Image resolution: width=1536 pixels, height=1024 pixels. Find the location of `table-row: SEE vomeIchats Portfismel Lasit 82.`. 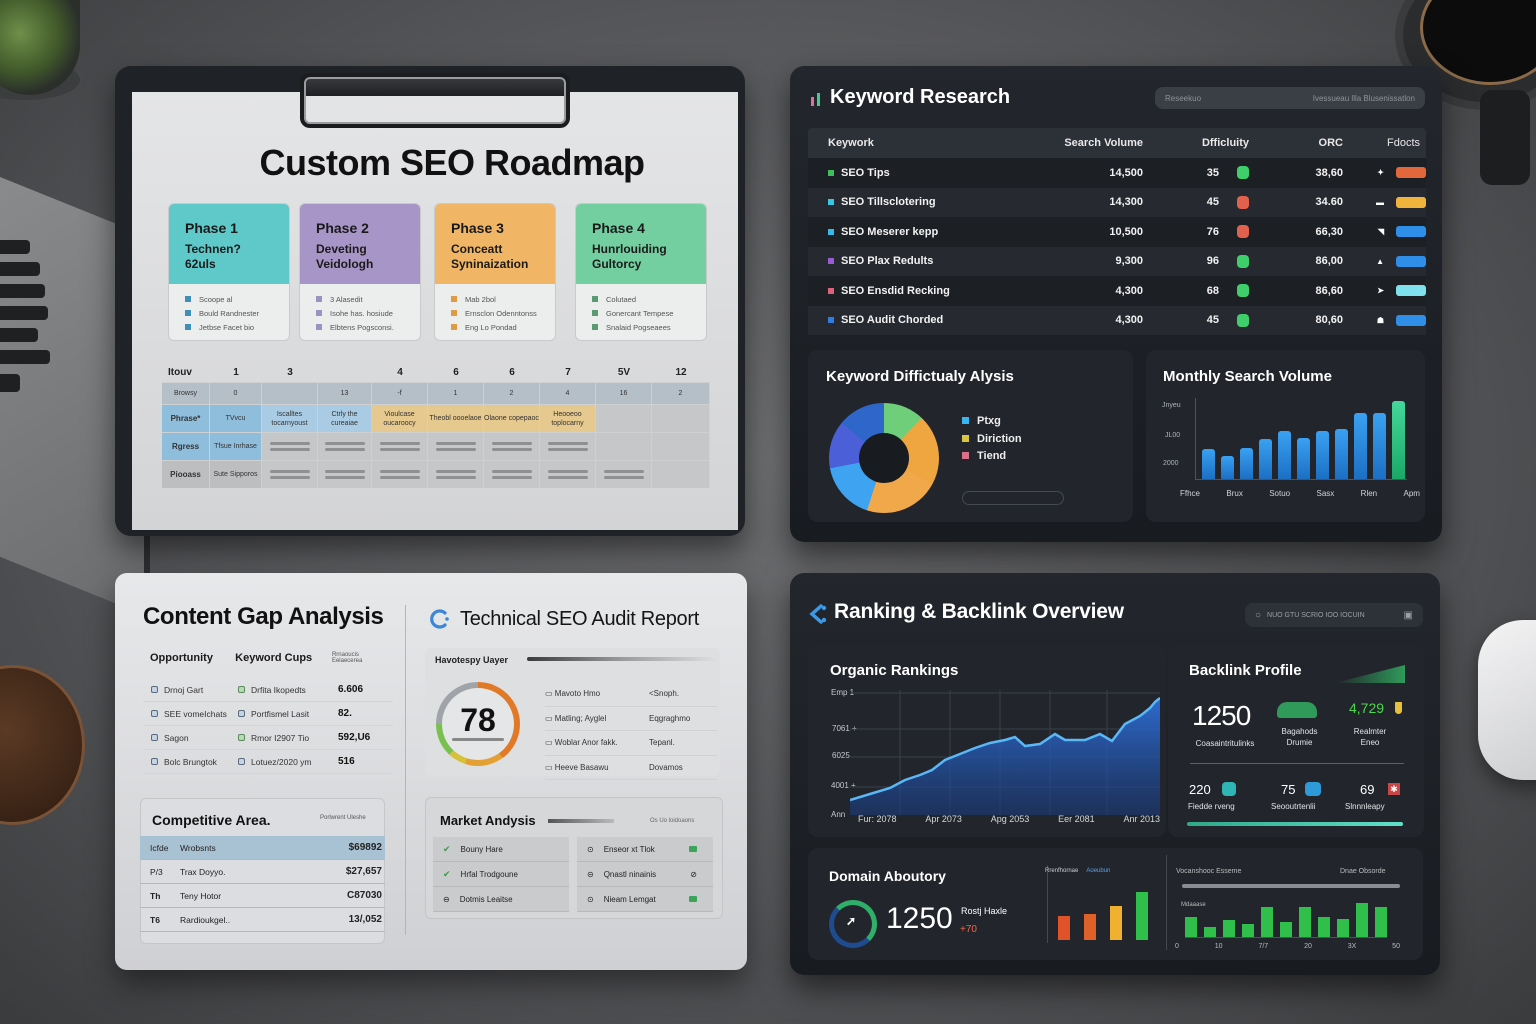

table-row: SEE vomeIchats Portfismel Lasit 82. is located at coordinates (268, 714).